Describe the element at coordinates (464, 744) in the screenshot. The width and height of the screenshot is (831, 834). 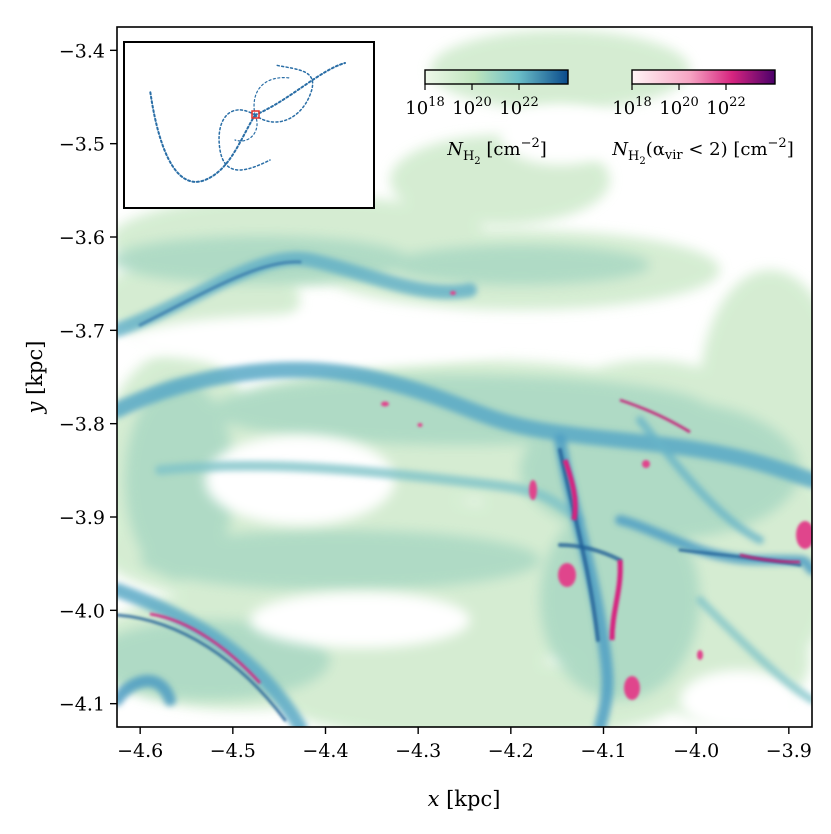
I see `x-axis-ticks: −4.6 −4.5 −4.4 −4.3 −4.2 −4.1 −4.0 −3.9` at that location.